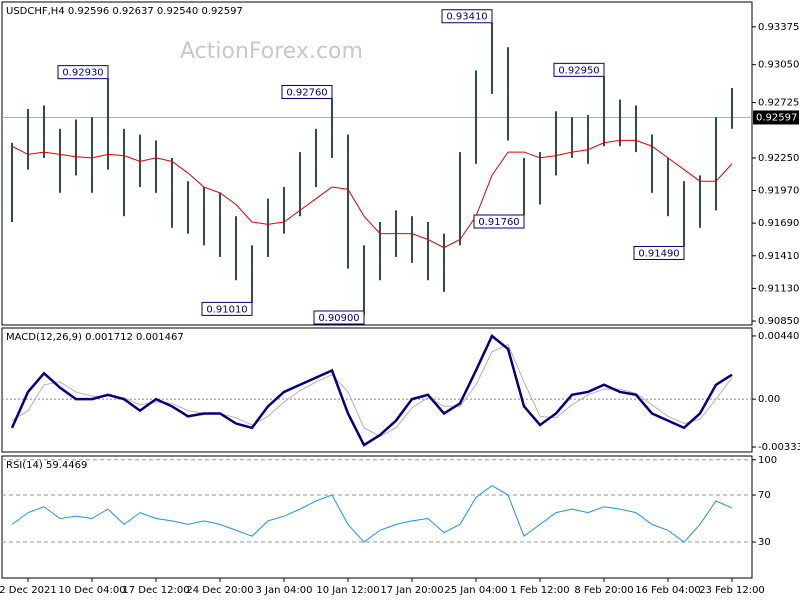 This screenshot has width=800, height=600. I want to click on y-tick-label: -0.003338, so click(779, 447).